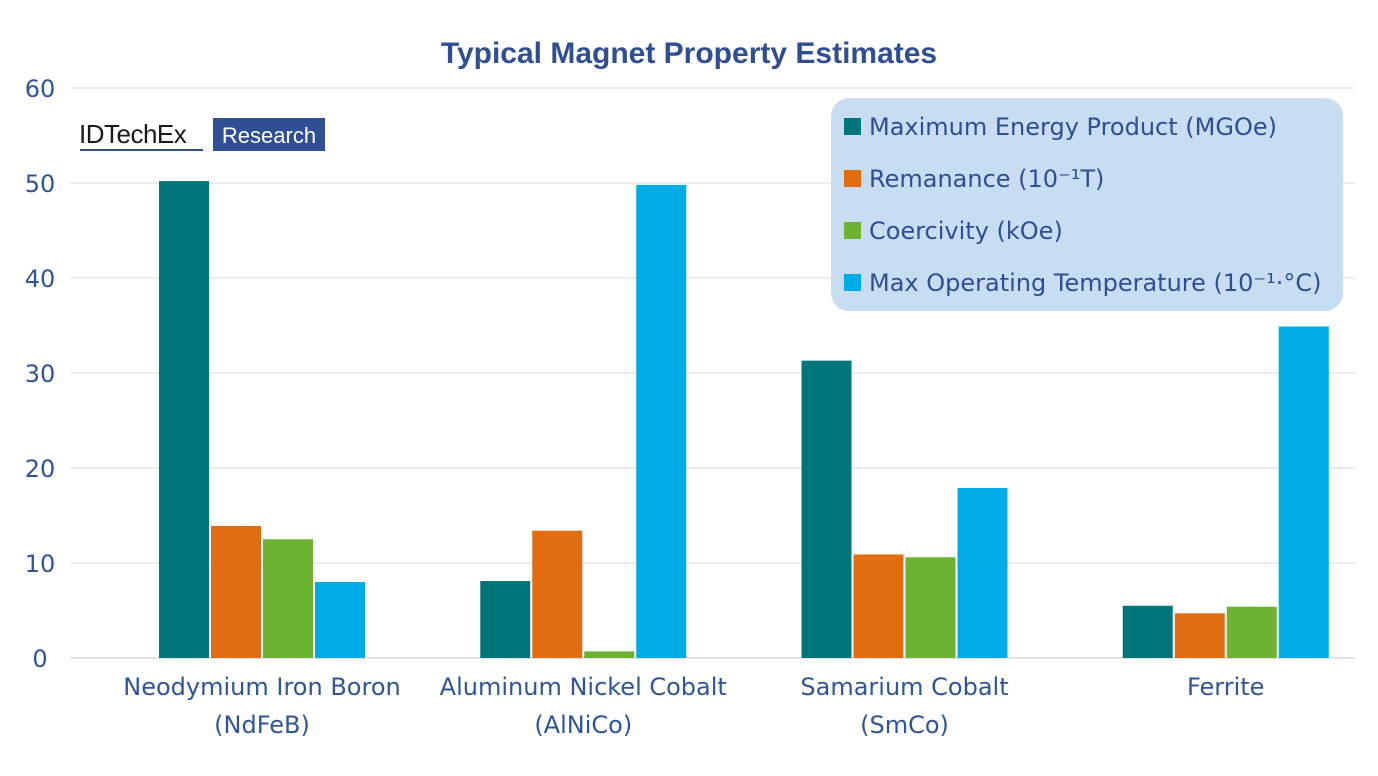 Image resolution: width=1378 pixels, height=776 pixels. Describe the element at coordinates (133, 134) in the screenshot. I see `logo-brand: IDTechEx` at that location.